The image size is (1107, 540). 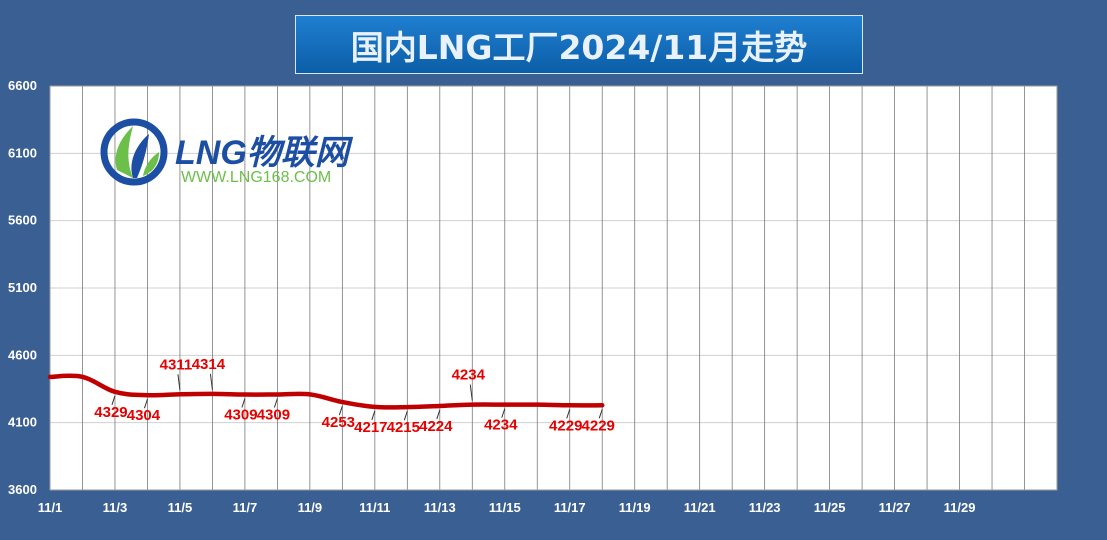 What do you see at coordinates (700, 507) in the screenshot?
I see `x-tick-label: 11/21` at bounding box center [700, 507].